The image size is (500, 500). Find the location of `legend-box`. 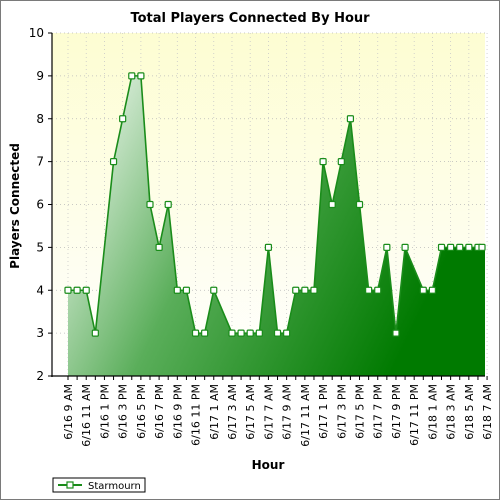

legend-box is located at coordinates (99, 485).